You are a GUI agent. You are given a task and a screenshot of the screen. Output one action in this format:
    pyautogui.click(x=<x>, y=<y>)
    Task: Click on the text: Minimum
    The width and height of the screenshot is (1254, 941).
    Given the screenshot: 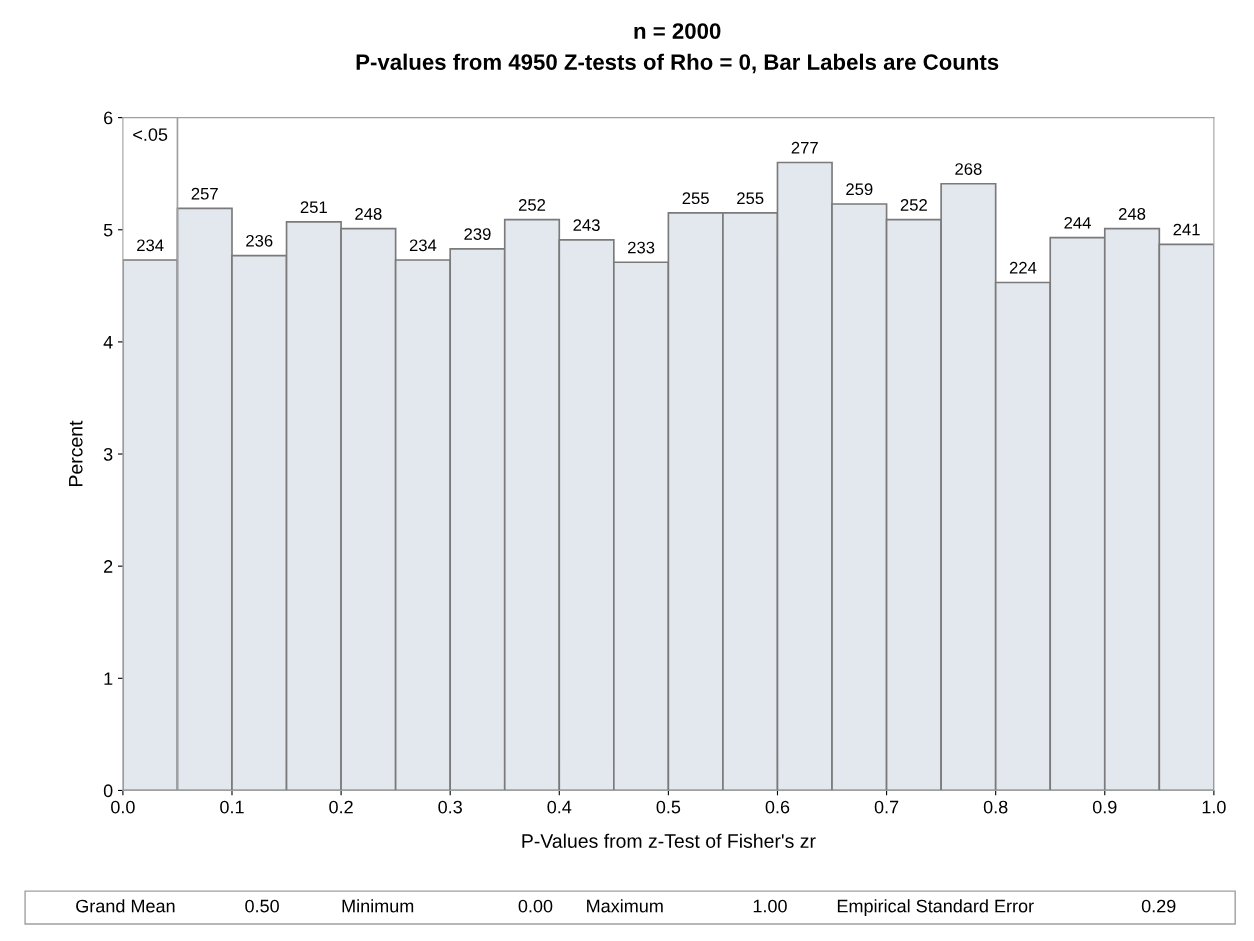 What is the action you would take?
    pyautogui.click(x=378, y=906)
    